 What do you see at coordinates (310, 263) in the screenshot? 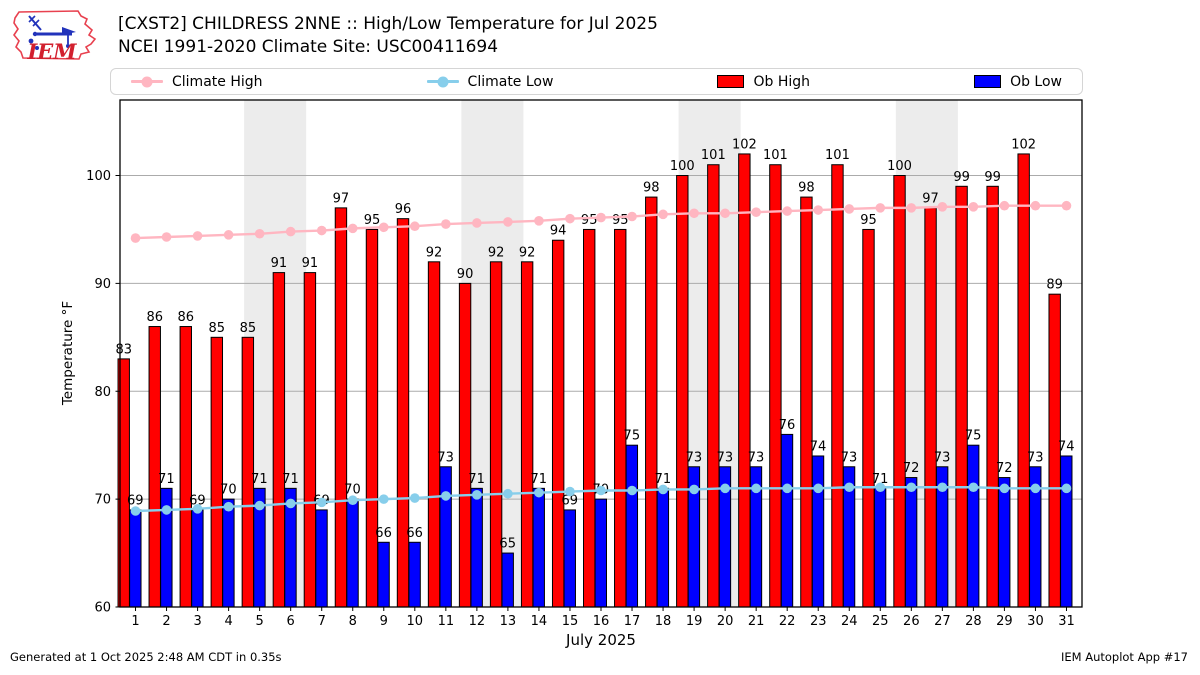
I see `ob-high-value-label: 91` at bounding box center [310, 263].